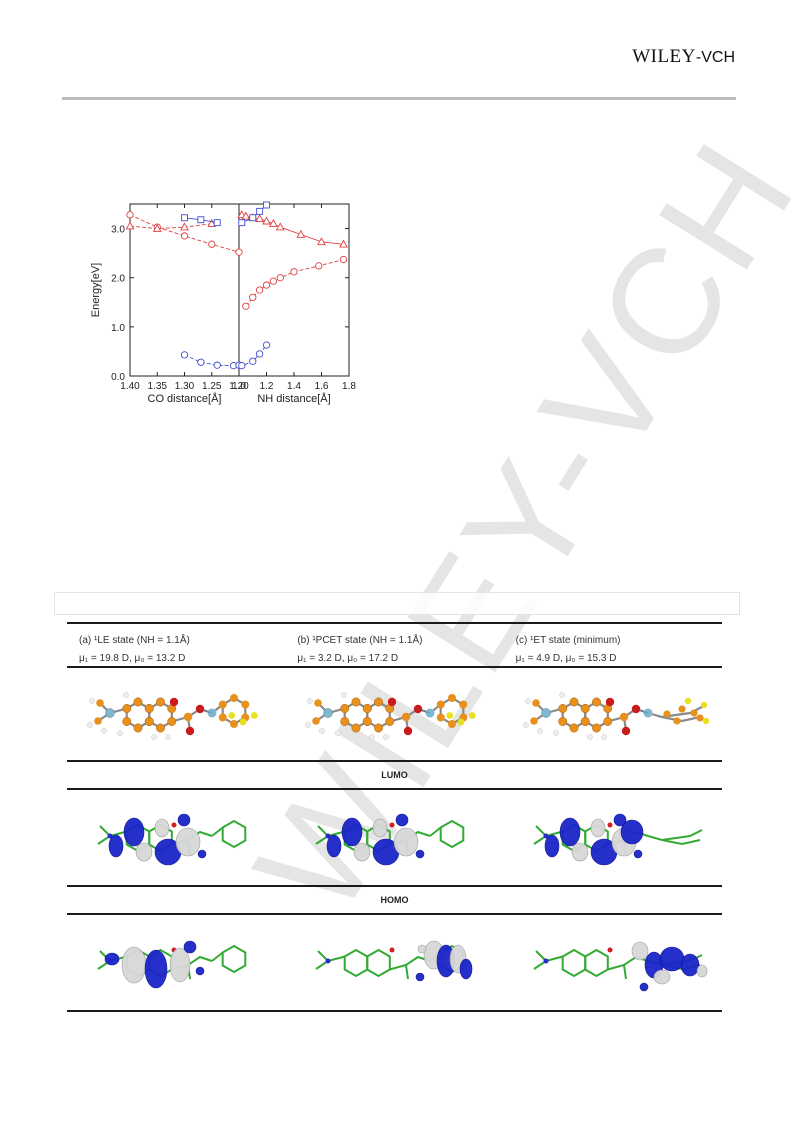 This screenshot has width=793, height=1121. What do you see at coordinates (209, 360) in the screenshot?
I see `co-panel-series-3-line` at bounding box center [209, 360].